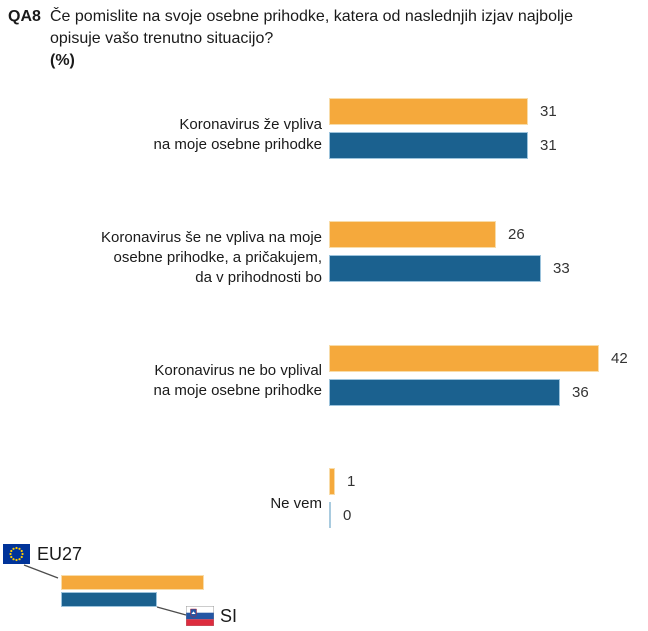 The width and height of the screenshot is (648, 631). I want to click on question-text-line2: opisuje vašo trenutno situacijo?, so click(162, 38).